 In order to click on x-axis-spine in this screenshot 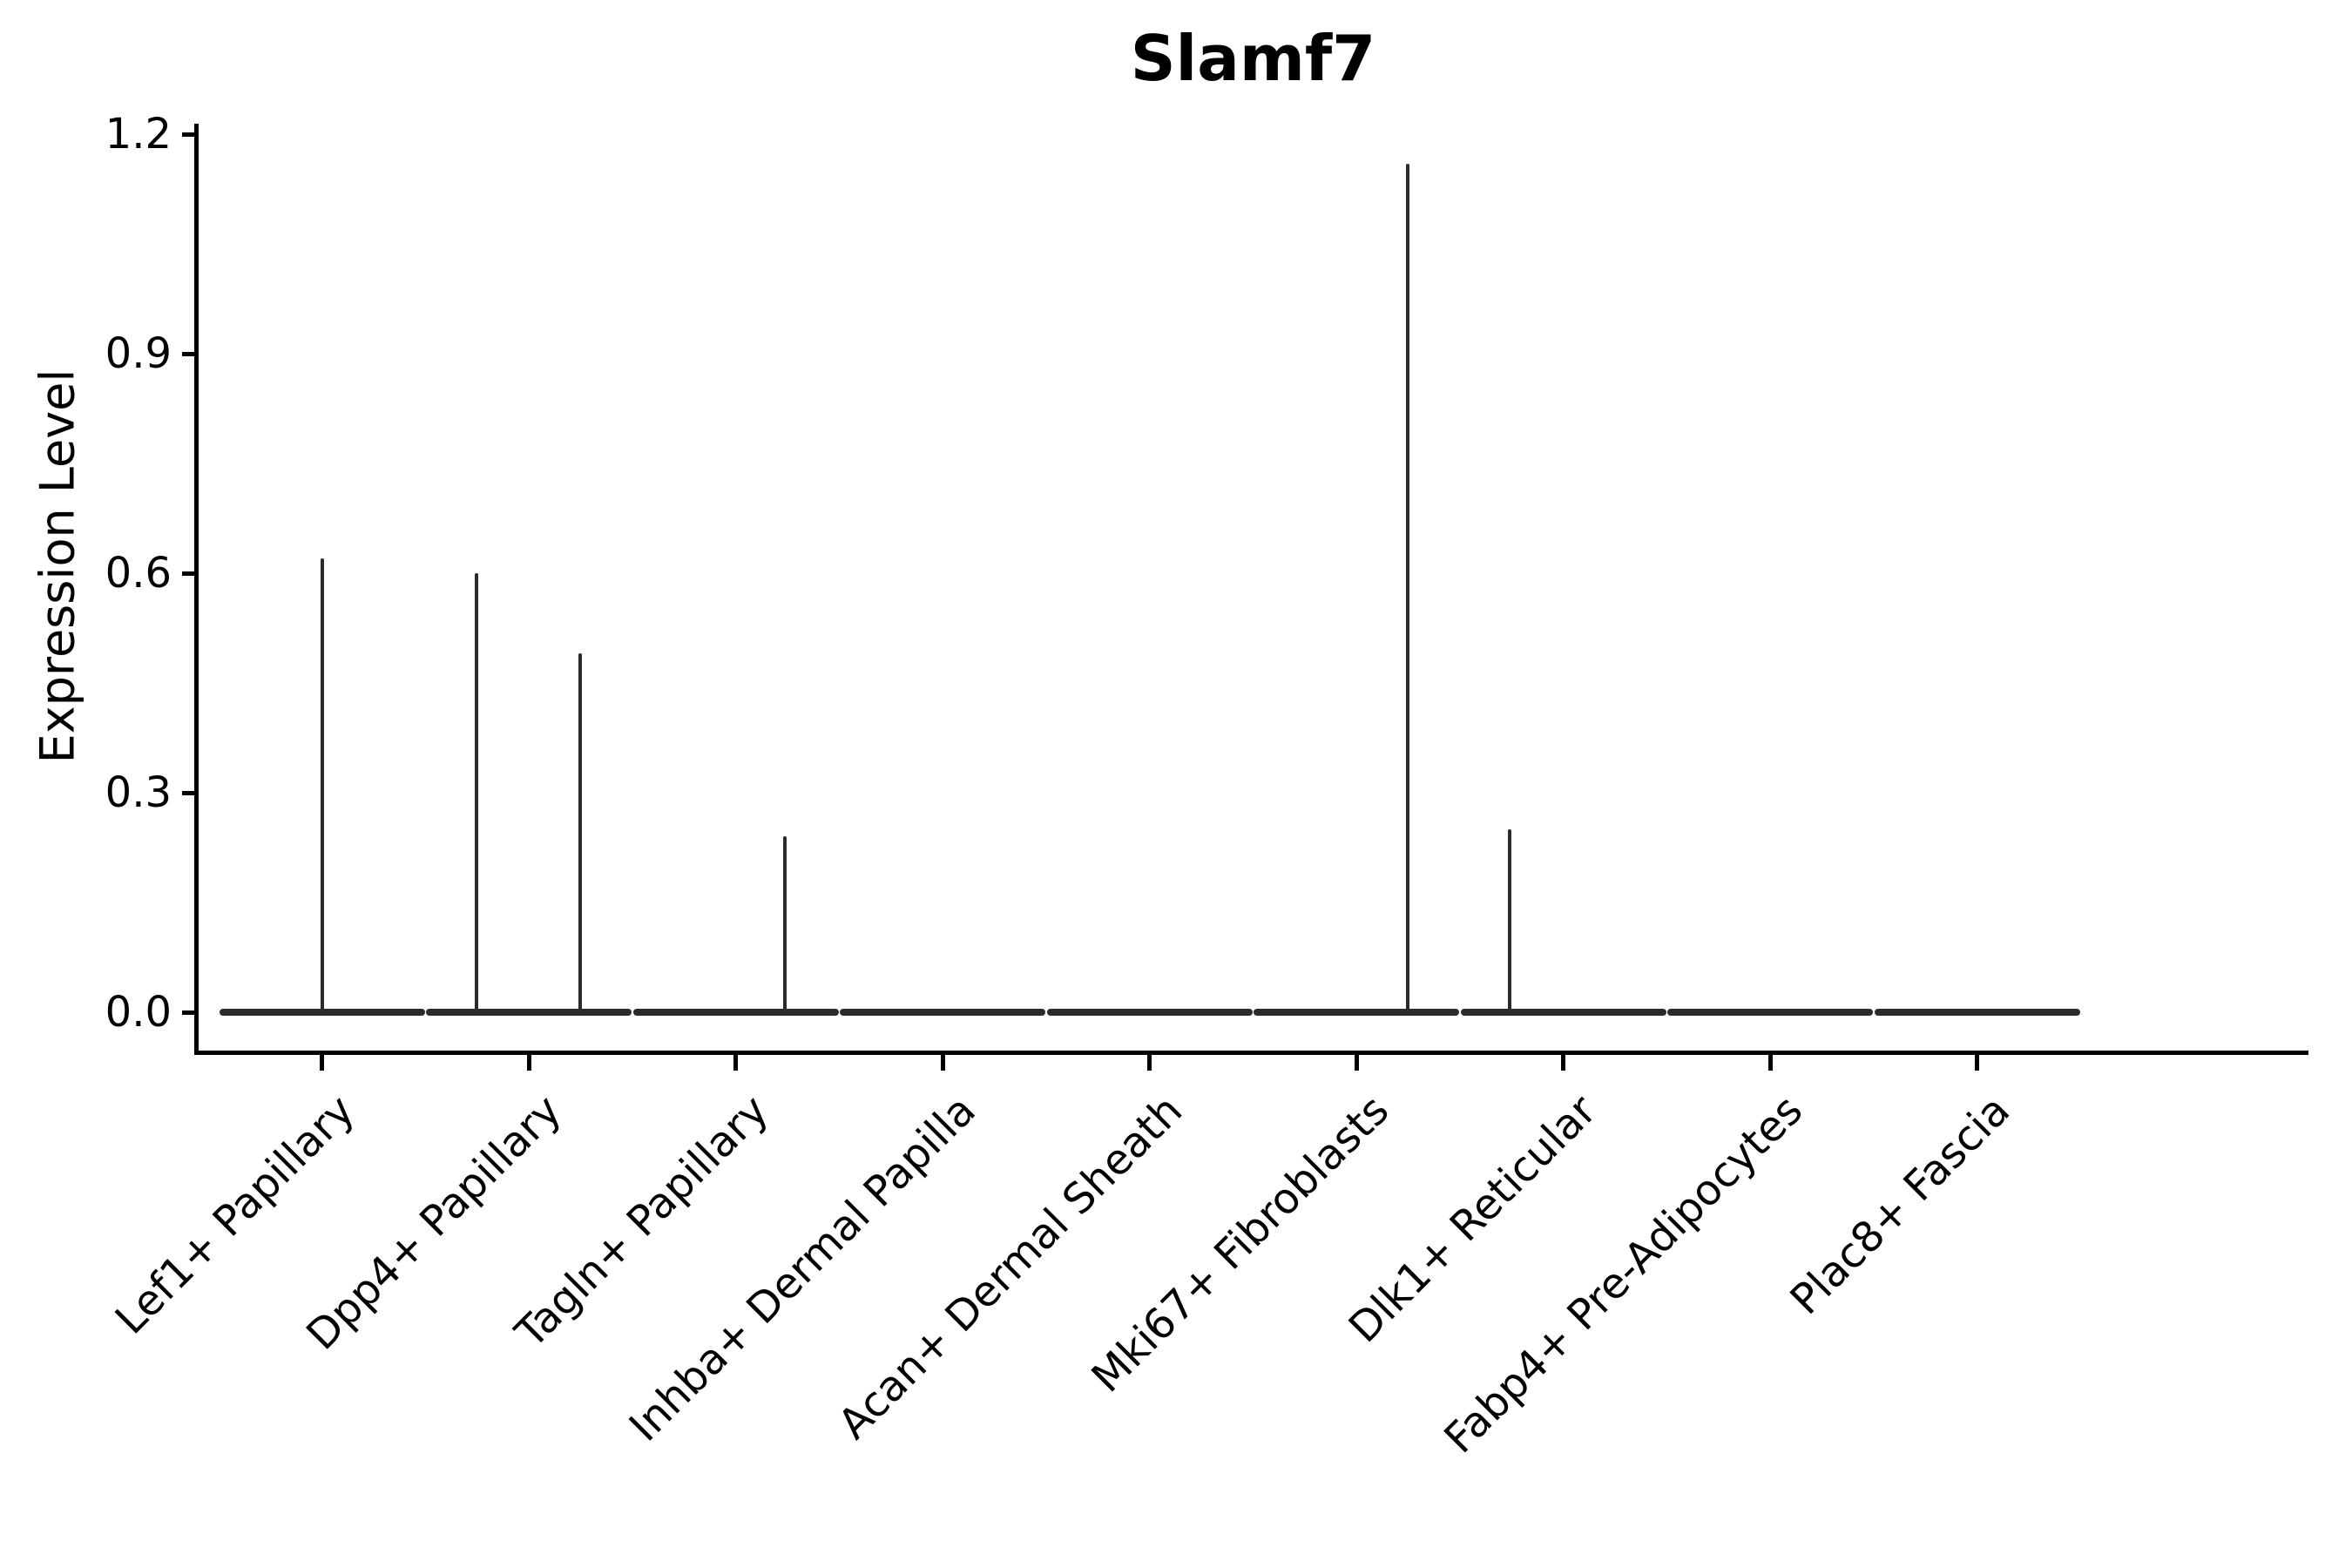, I will do `click(1251, 1053)`.